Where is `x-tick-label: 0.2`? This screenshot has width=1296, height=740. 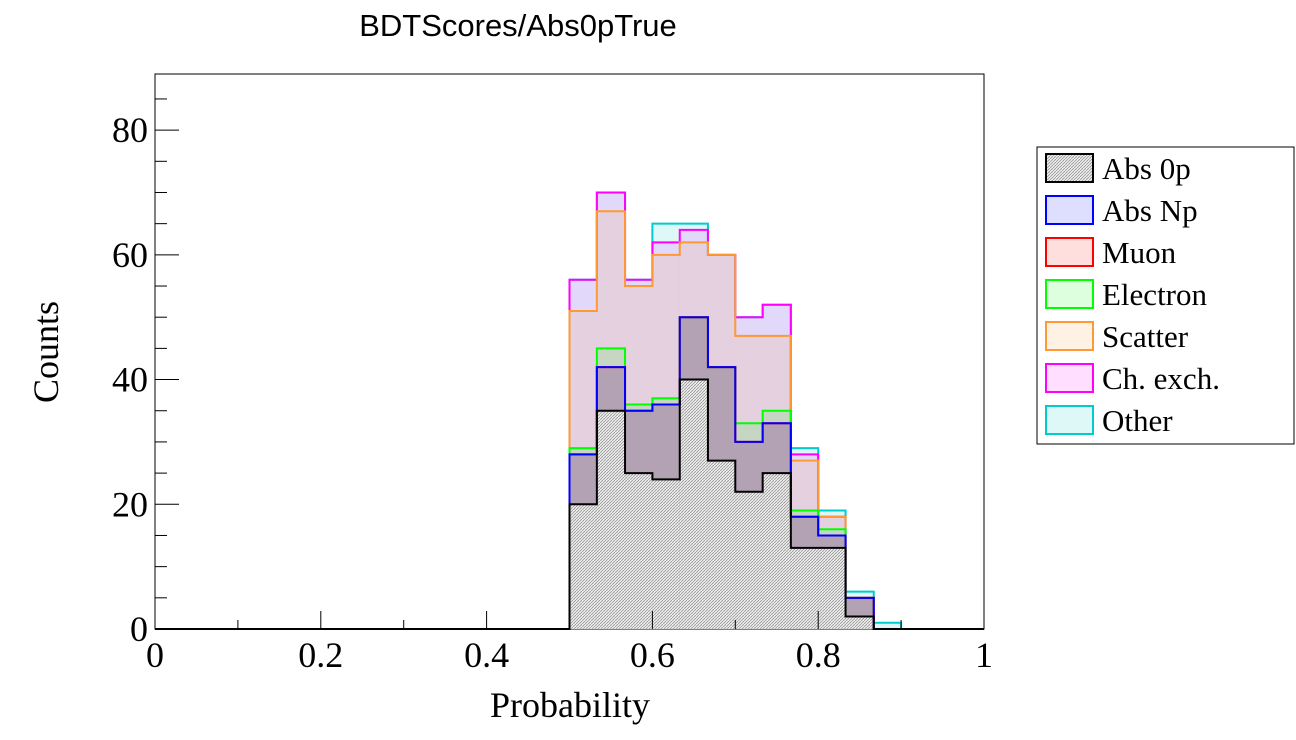
x-tick-label: 0.2 is located at coordinates (320, 655).